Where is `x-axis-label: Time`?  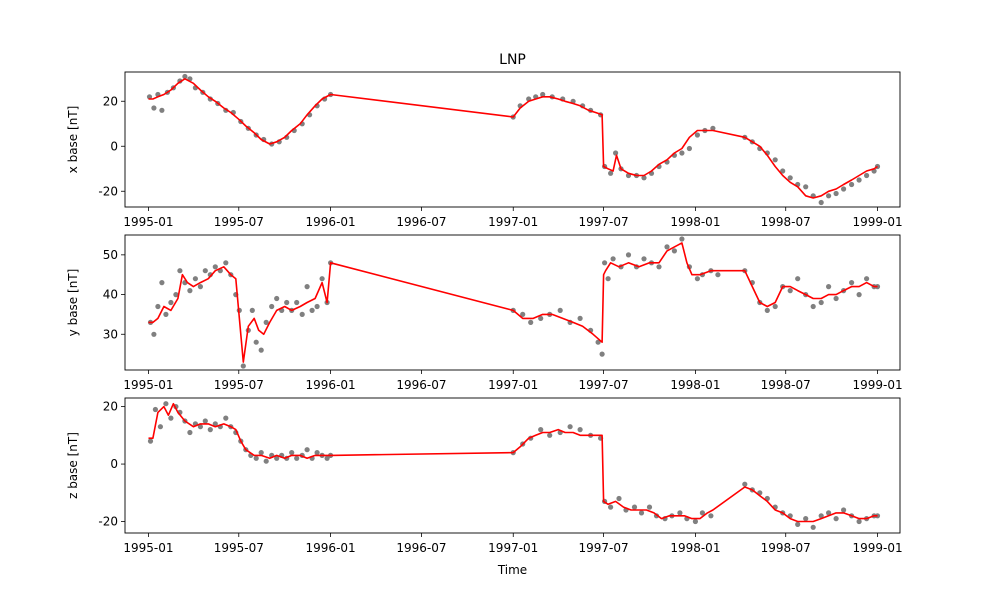
x-axis-label: Time is located at coordinates (512, 570).